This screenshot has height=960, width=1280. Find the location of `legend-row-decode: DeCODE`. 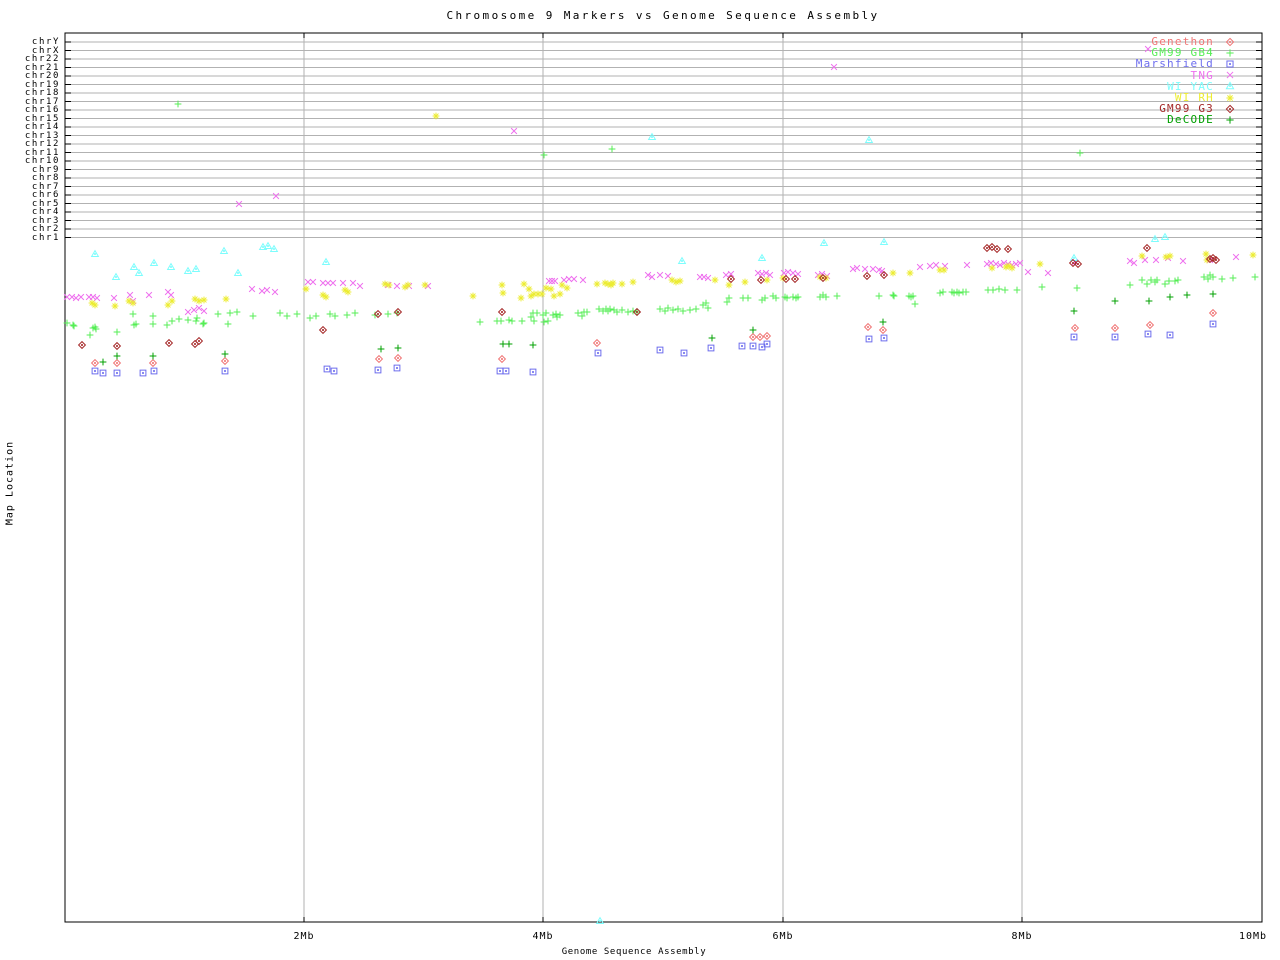

legend-row-decode: DeCODE is located at coordinates (1186, 120).